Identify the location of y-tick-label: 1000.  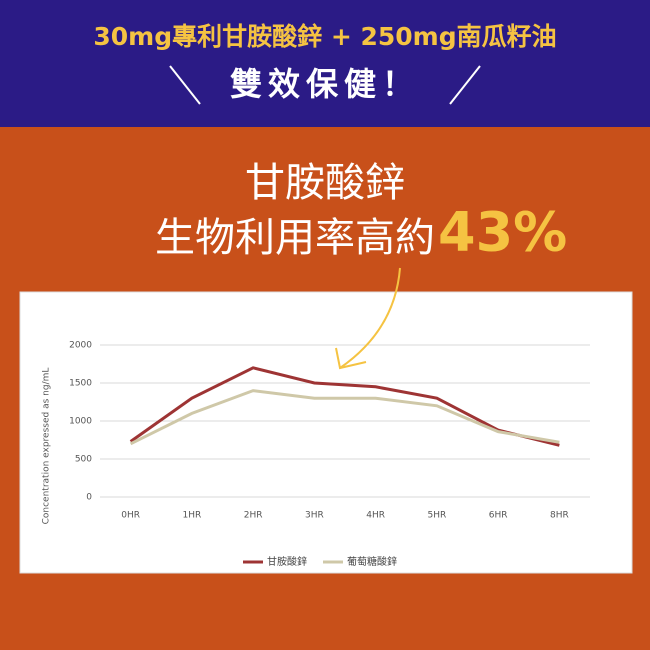
(80, 422).